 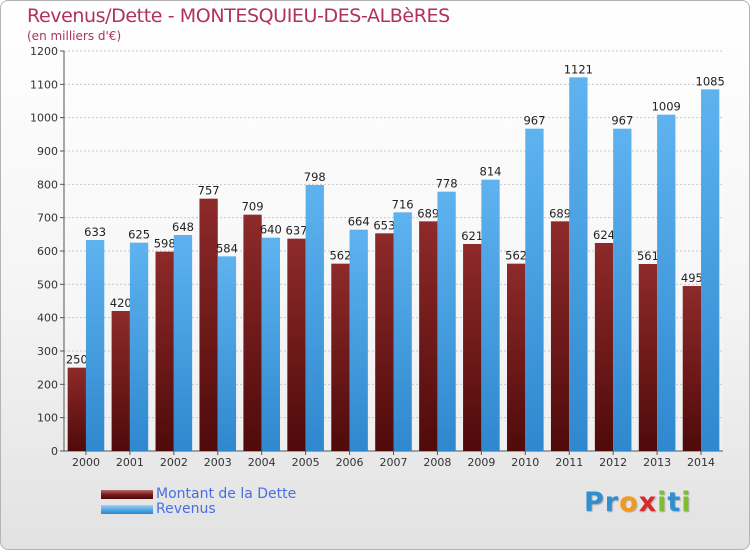 I want to click on y-tick-label: 300, so click(x=47, y=351).